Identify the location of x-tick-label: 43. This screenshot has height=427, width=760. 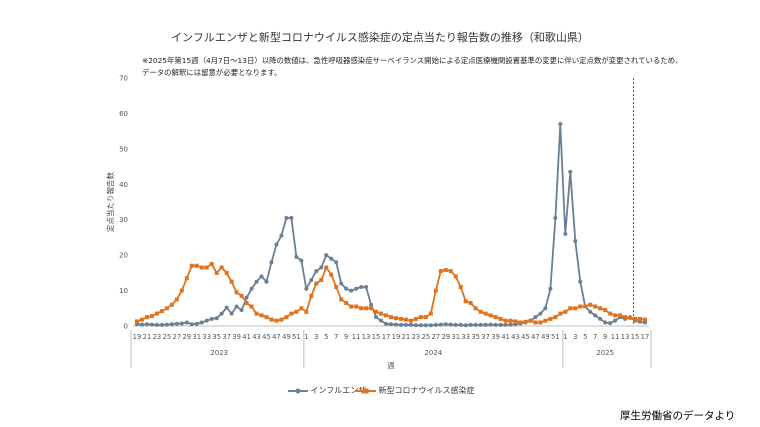
(515, 337).